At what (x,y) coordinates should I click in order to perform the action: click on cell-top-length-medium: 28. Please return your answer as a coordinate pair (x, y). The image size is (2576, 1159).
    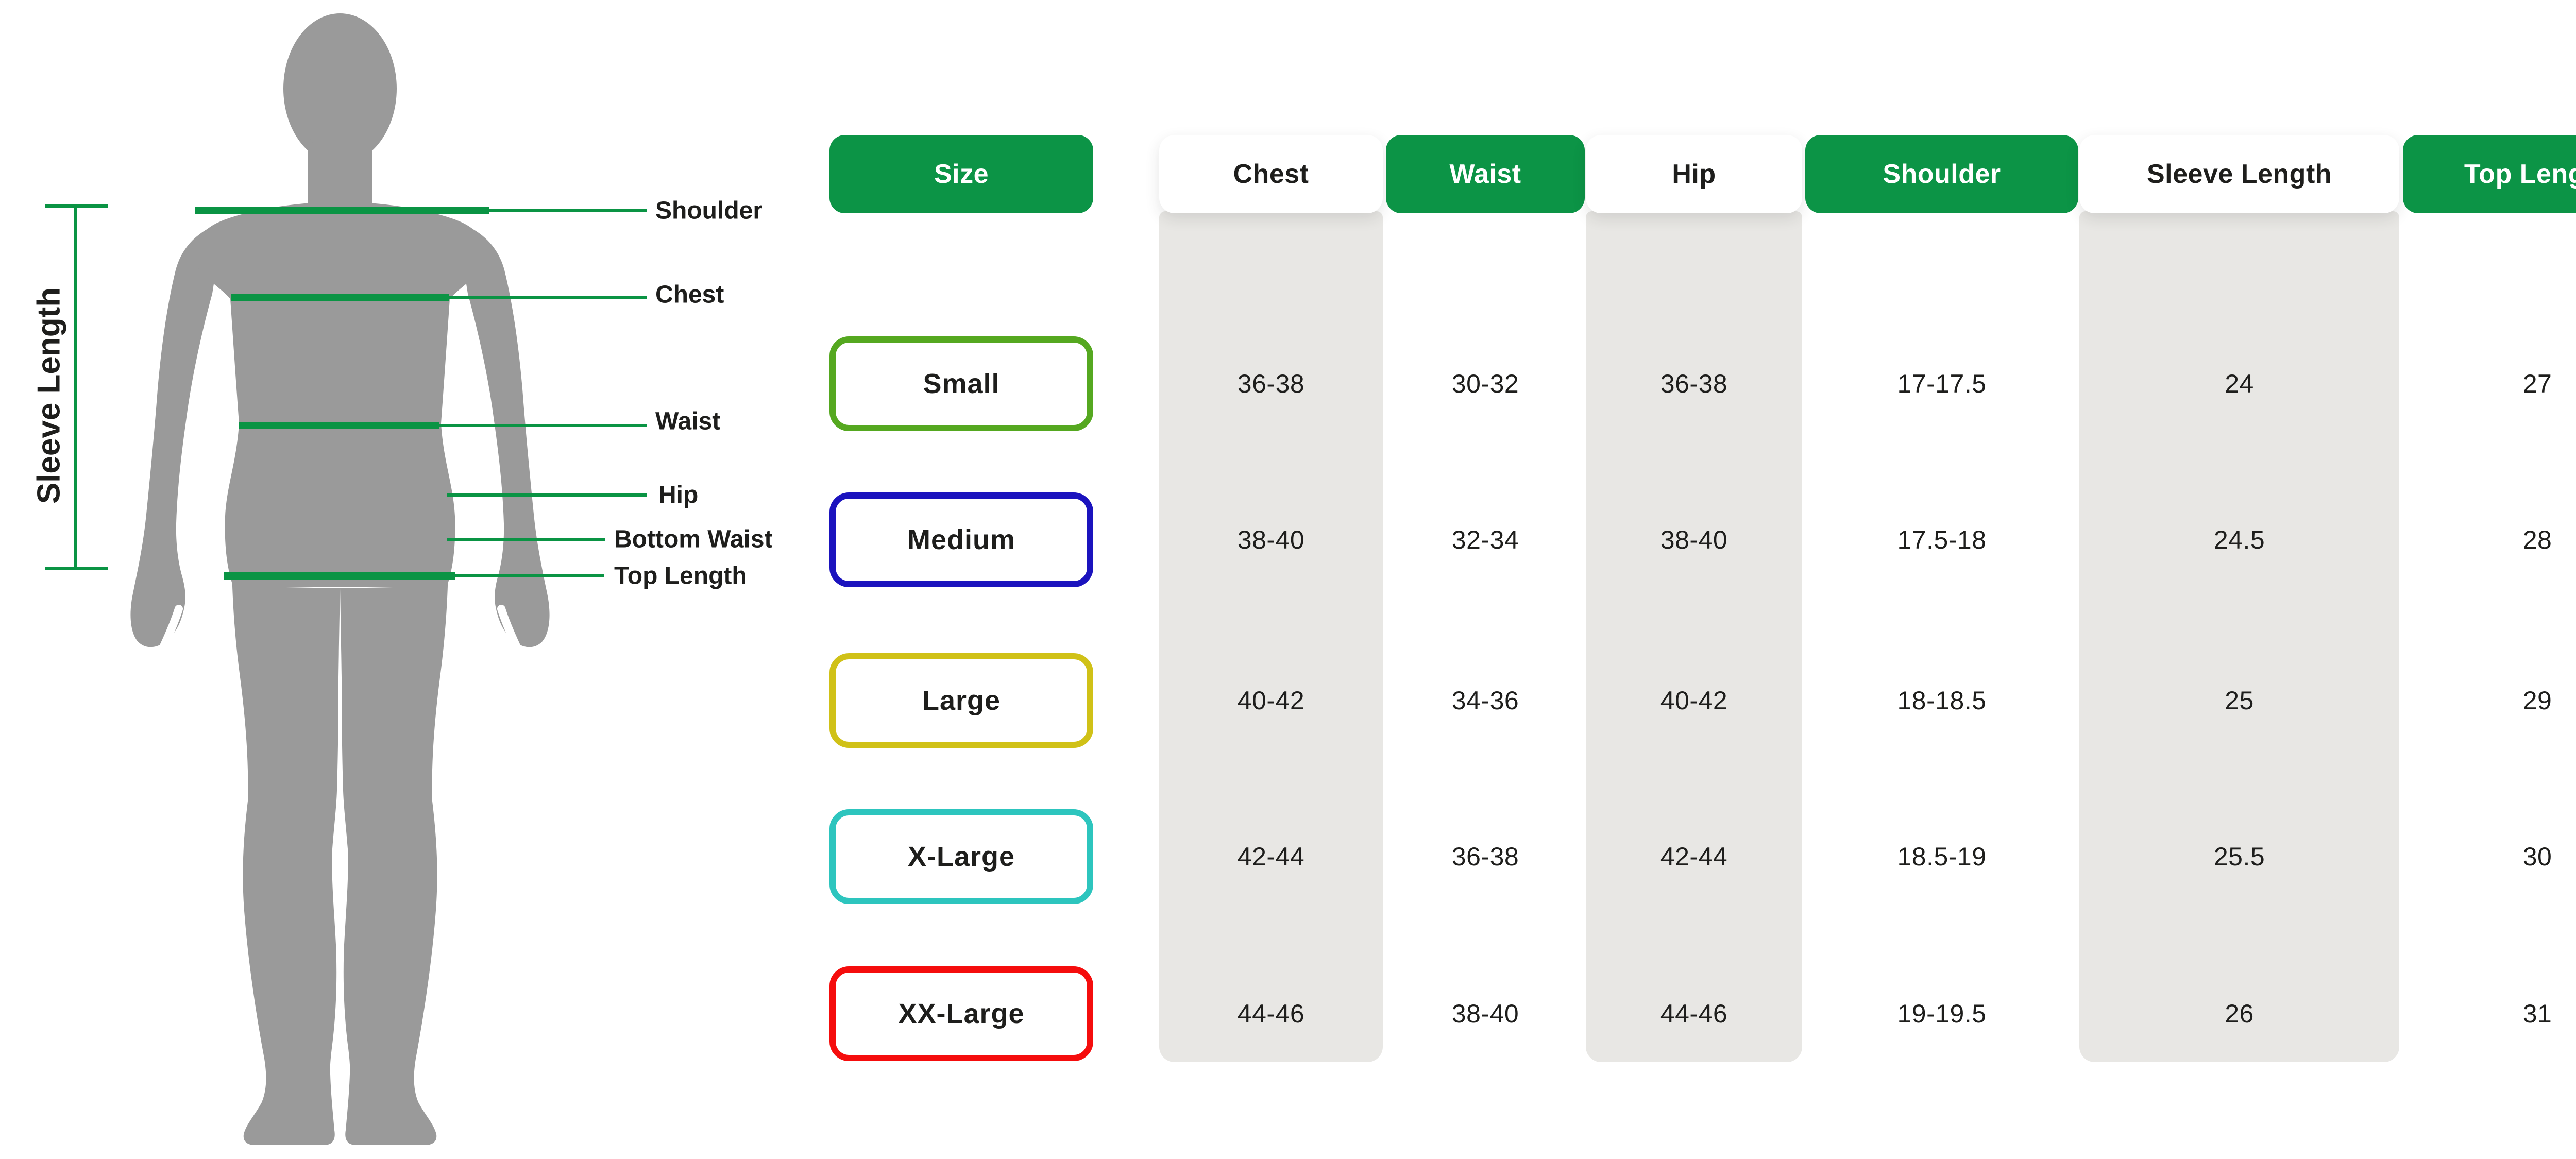
    Looking at the image, I should click on (2537, 539).